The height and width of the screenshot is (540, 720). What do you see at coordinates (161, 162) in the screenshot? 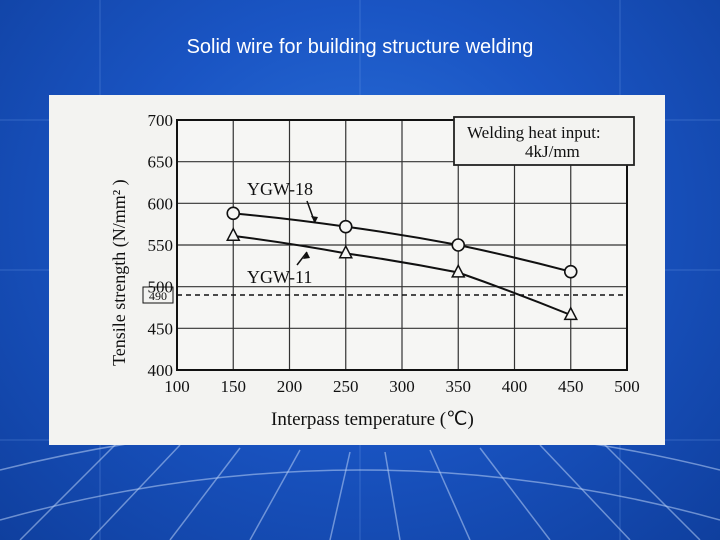
I see `y-tick-label: 650` at bounding box center [161, 162].